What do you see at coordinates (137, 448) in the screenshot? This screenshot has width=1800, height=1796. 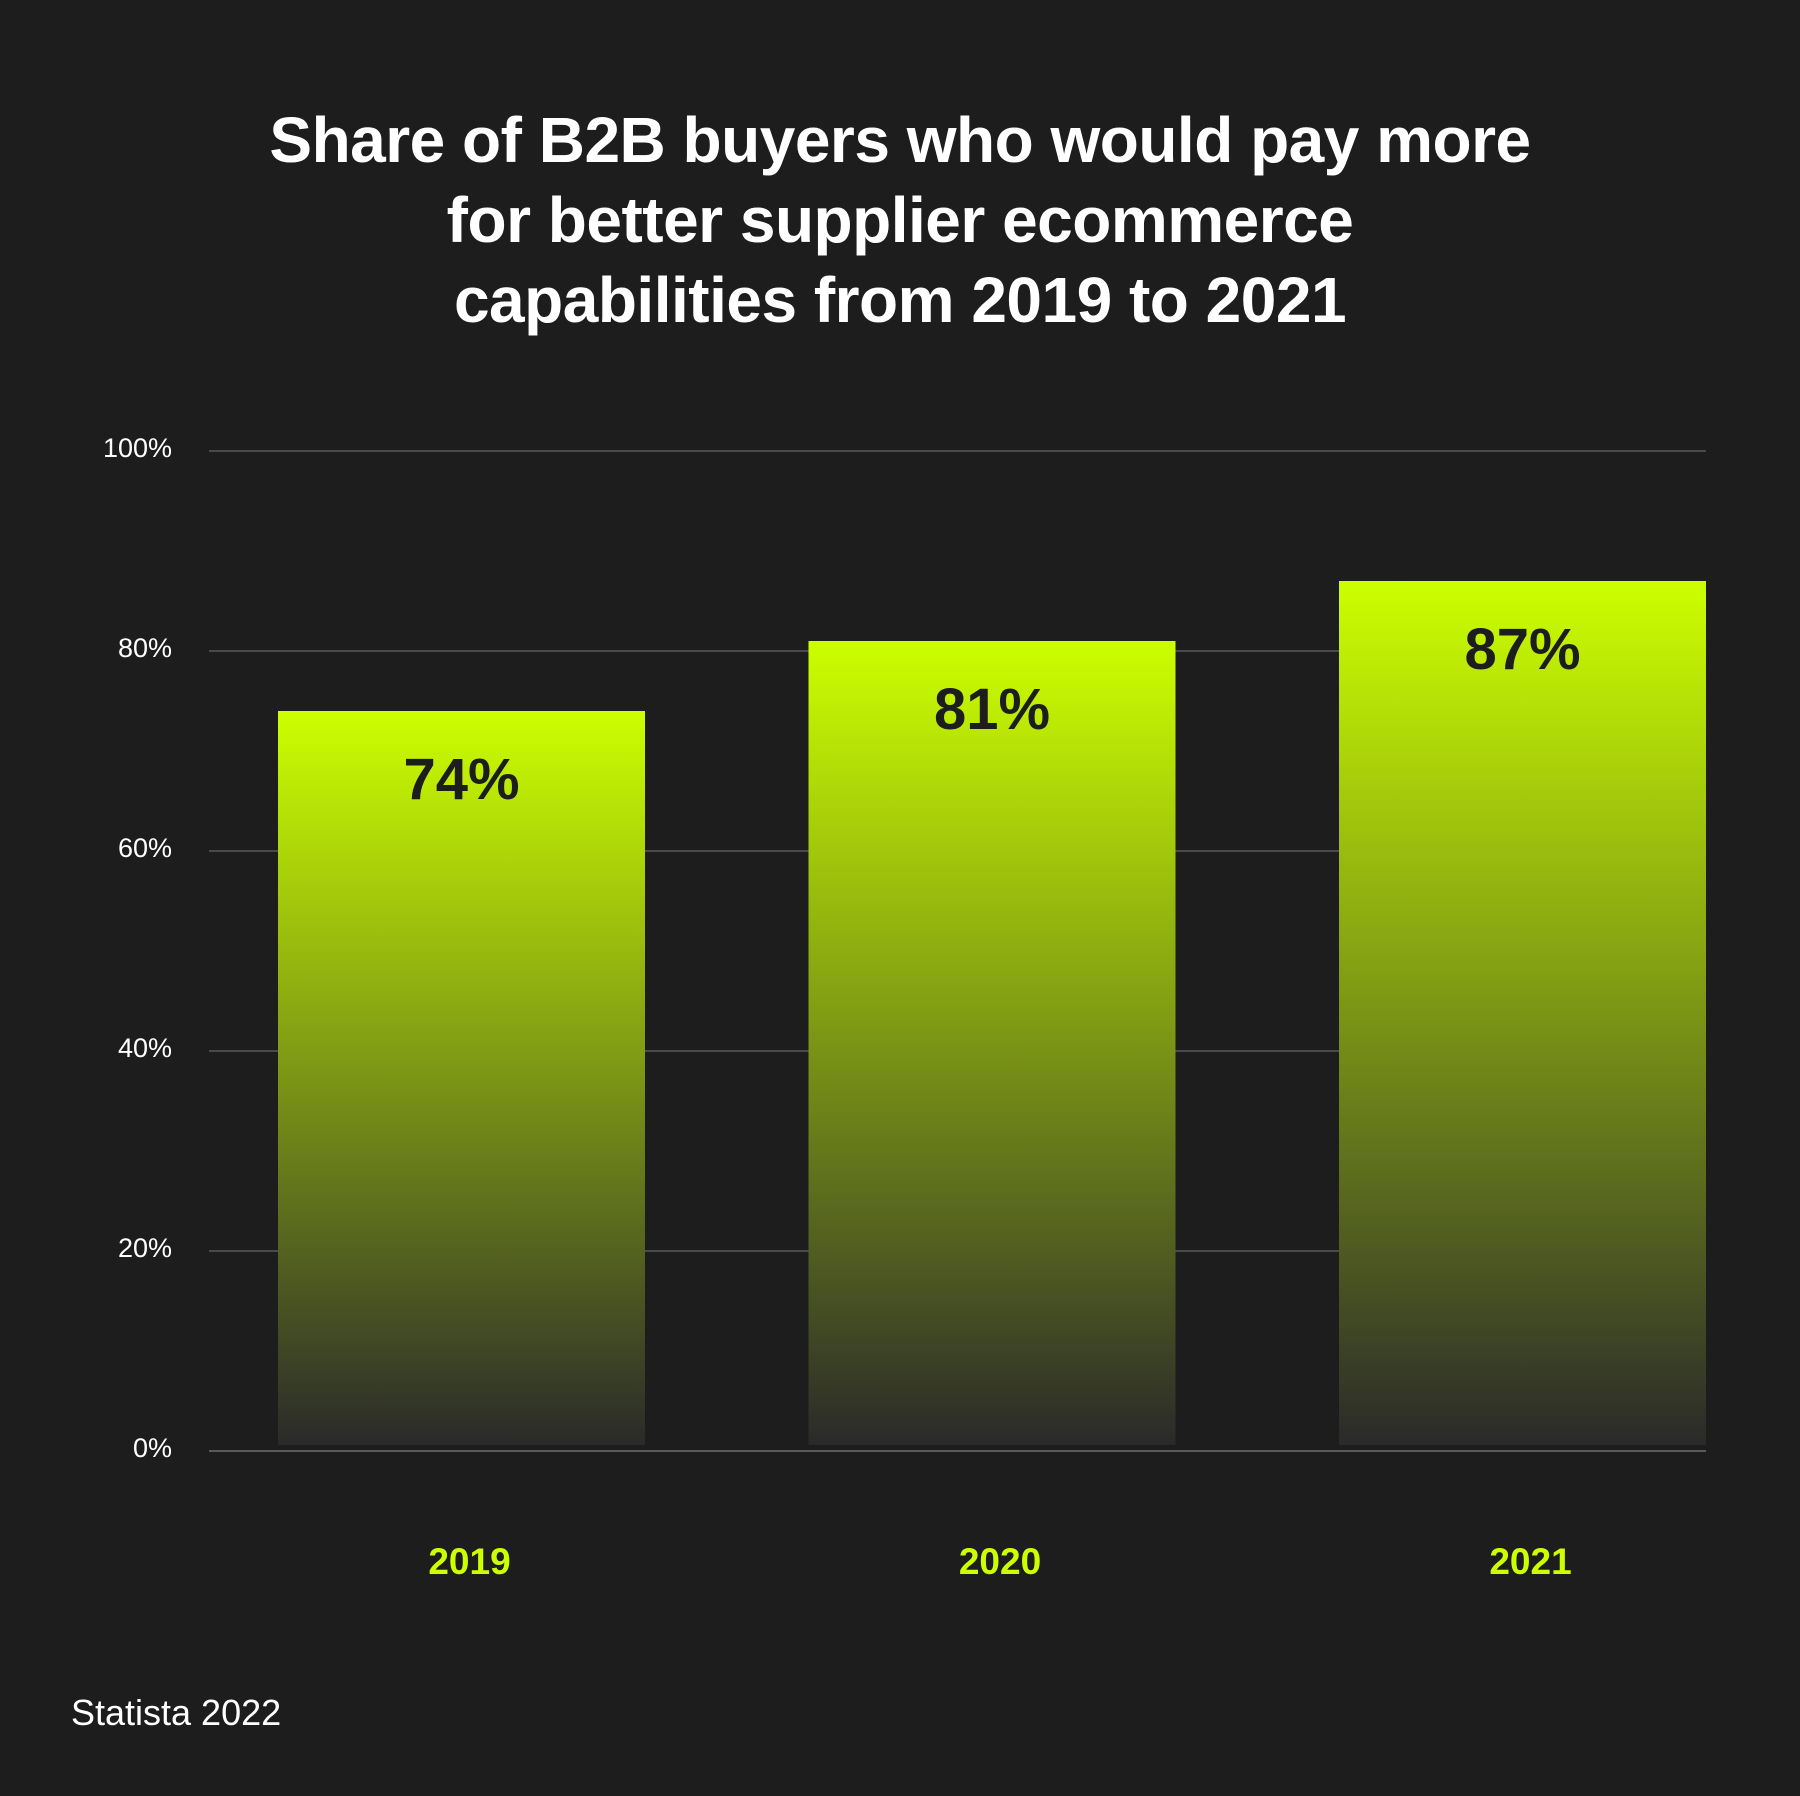 I see `y-tick-label: 100%` at bounding box center [137, 448].